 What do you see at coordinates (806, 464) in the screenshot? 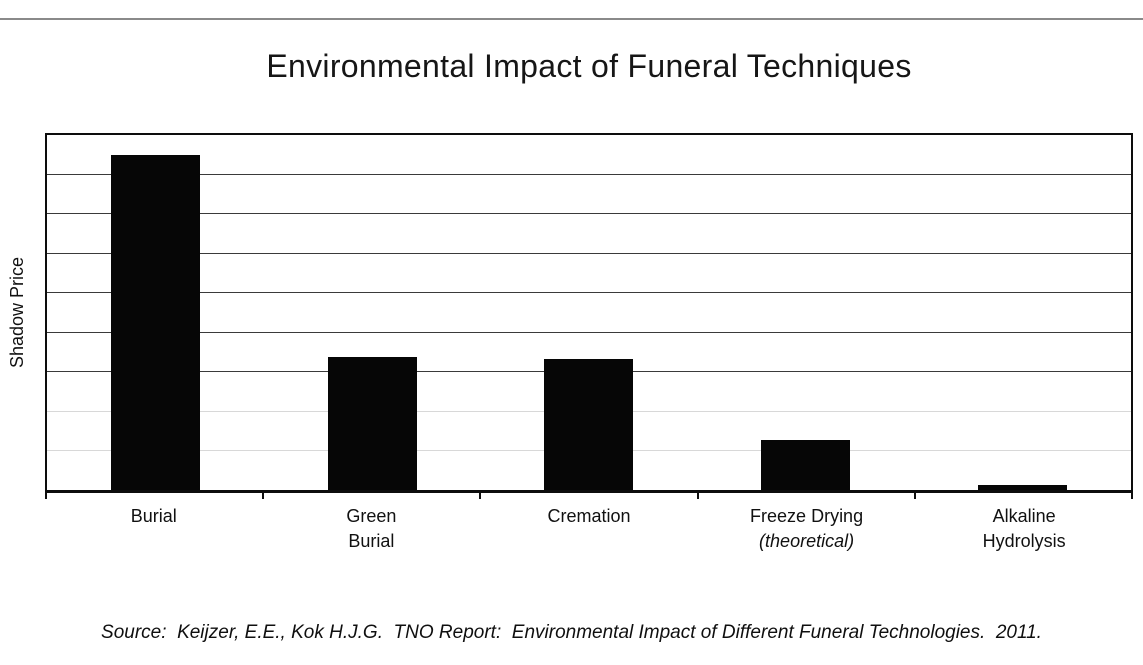
I see `bar-freeze-drying-theoretical` at bounding box center [806, 464].